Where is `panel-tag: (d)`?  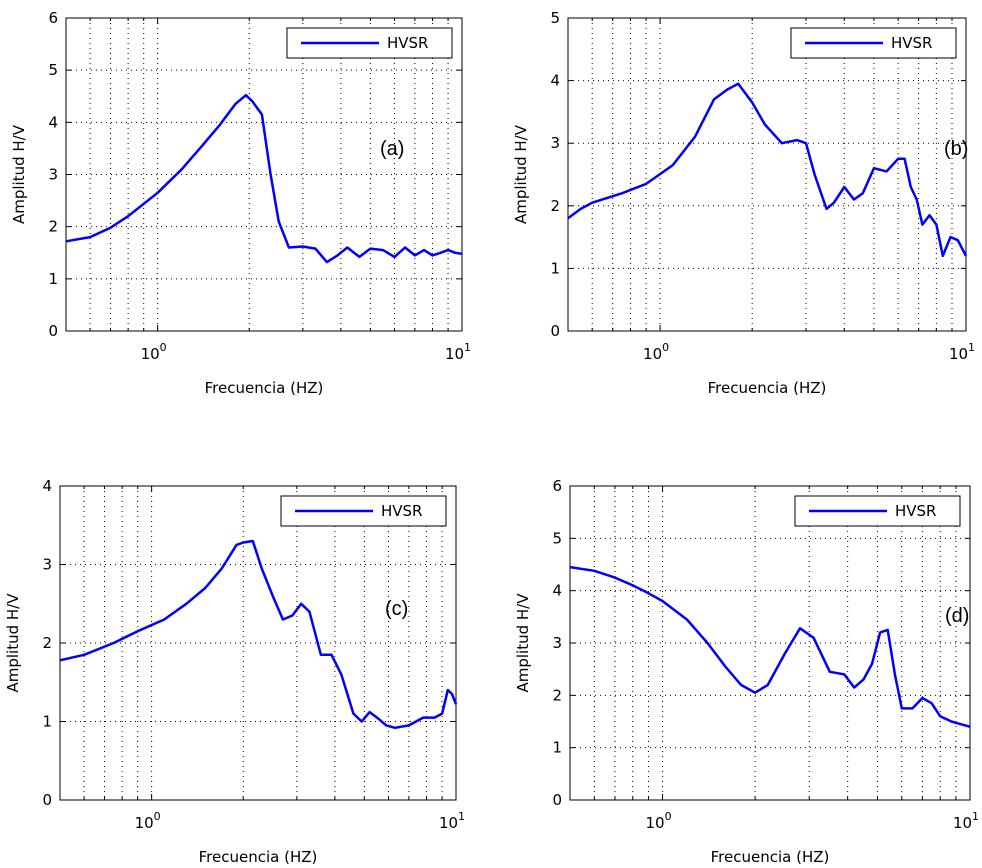 panel-tag: (d) is located at coordinates (957, 616).